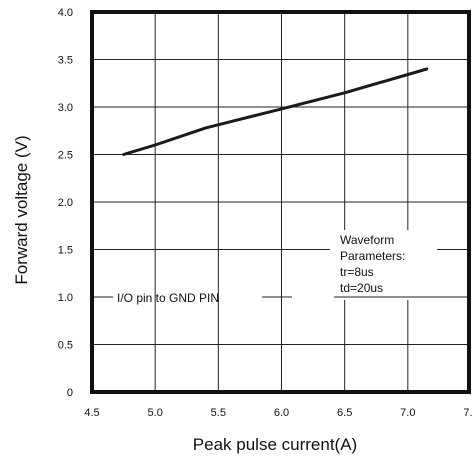 The height and width of the screenshot is (458, 472). What do you see at coordinates (65, 251) in the screenshot?
I see `y-tick-label: 1.5` at bounding box center [65, 251].